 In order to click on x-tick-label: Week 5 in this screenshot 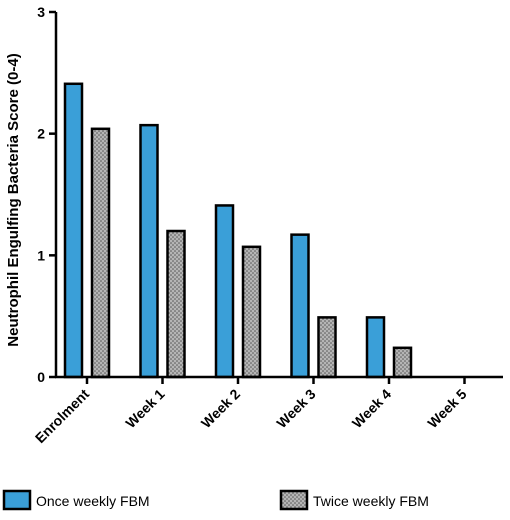, I will do `click(446, 408)`.